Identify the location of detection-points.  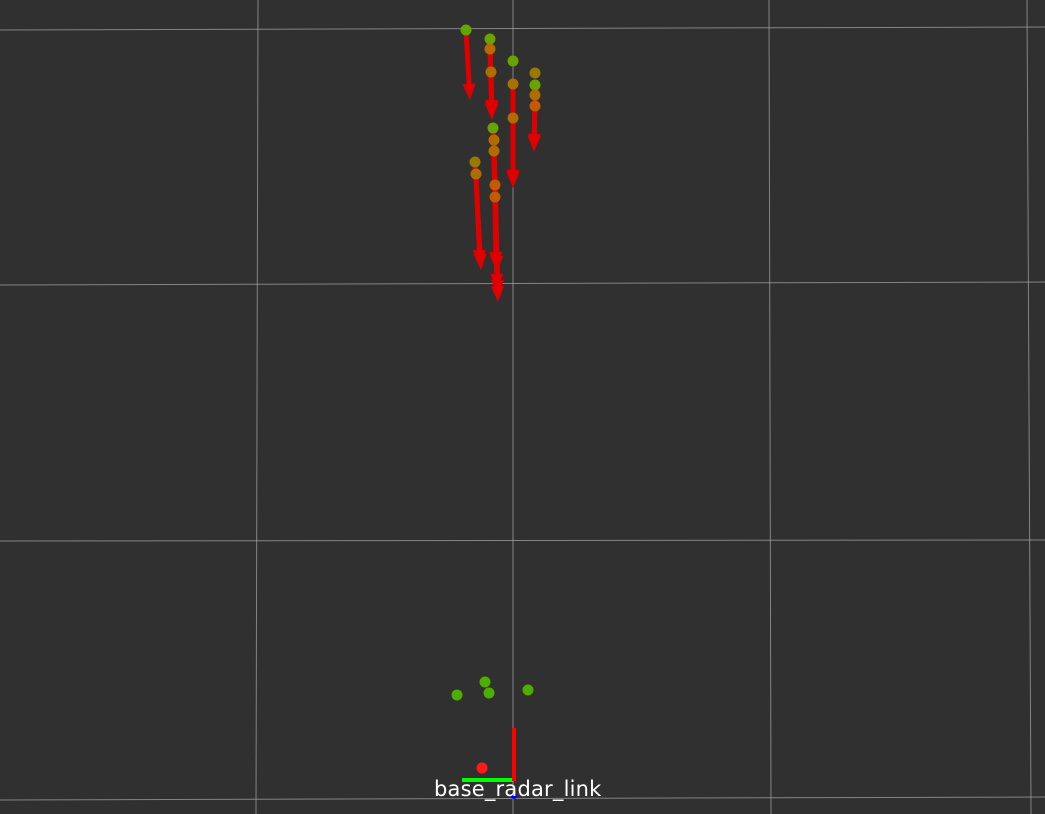
(496, 362).